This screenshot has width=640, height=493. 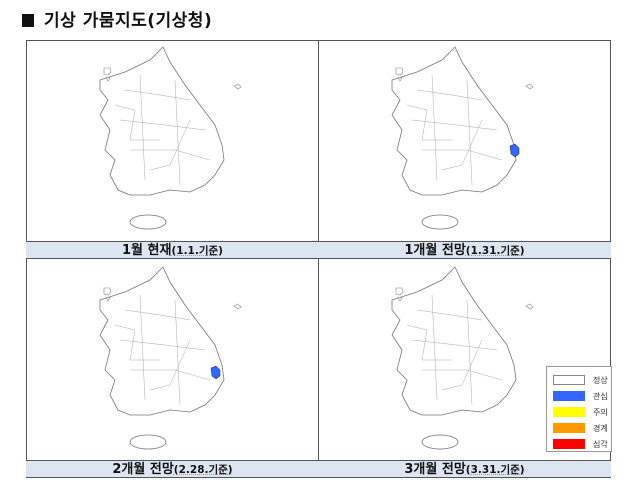 I want to click on legend-item: 경계, so click(x=582, y=428).